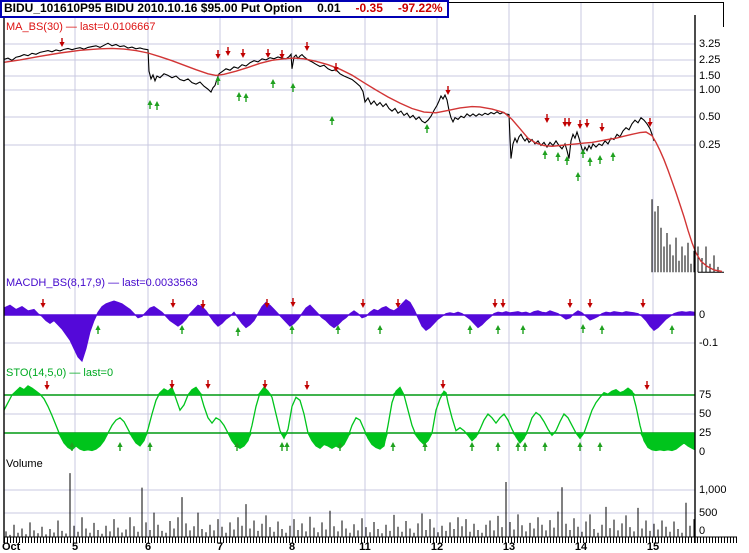 This screenshot has height=553, width=749. What do you see at coordinates (710, 76) in the screenshot?
I see `price-axis-tick: 1.50` at bounding box center [710, 76].